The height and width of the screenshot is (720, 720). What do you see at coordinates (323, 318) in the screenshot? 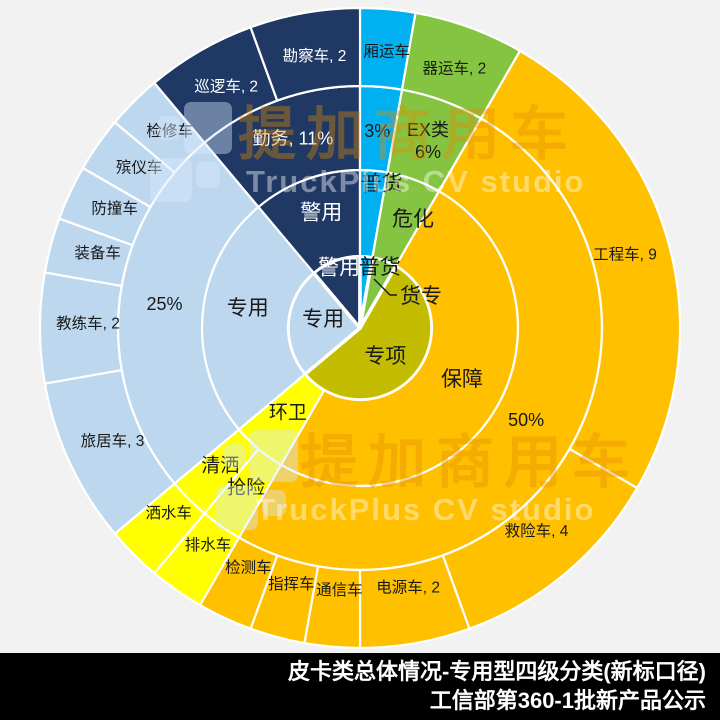
I see `segment-label-l1-zhuanyong: 专用` at bounding box center [323, 318].